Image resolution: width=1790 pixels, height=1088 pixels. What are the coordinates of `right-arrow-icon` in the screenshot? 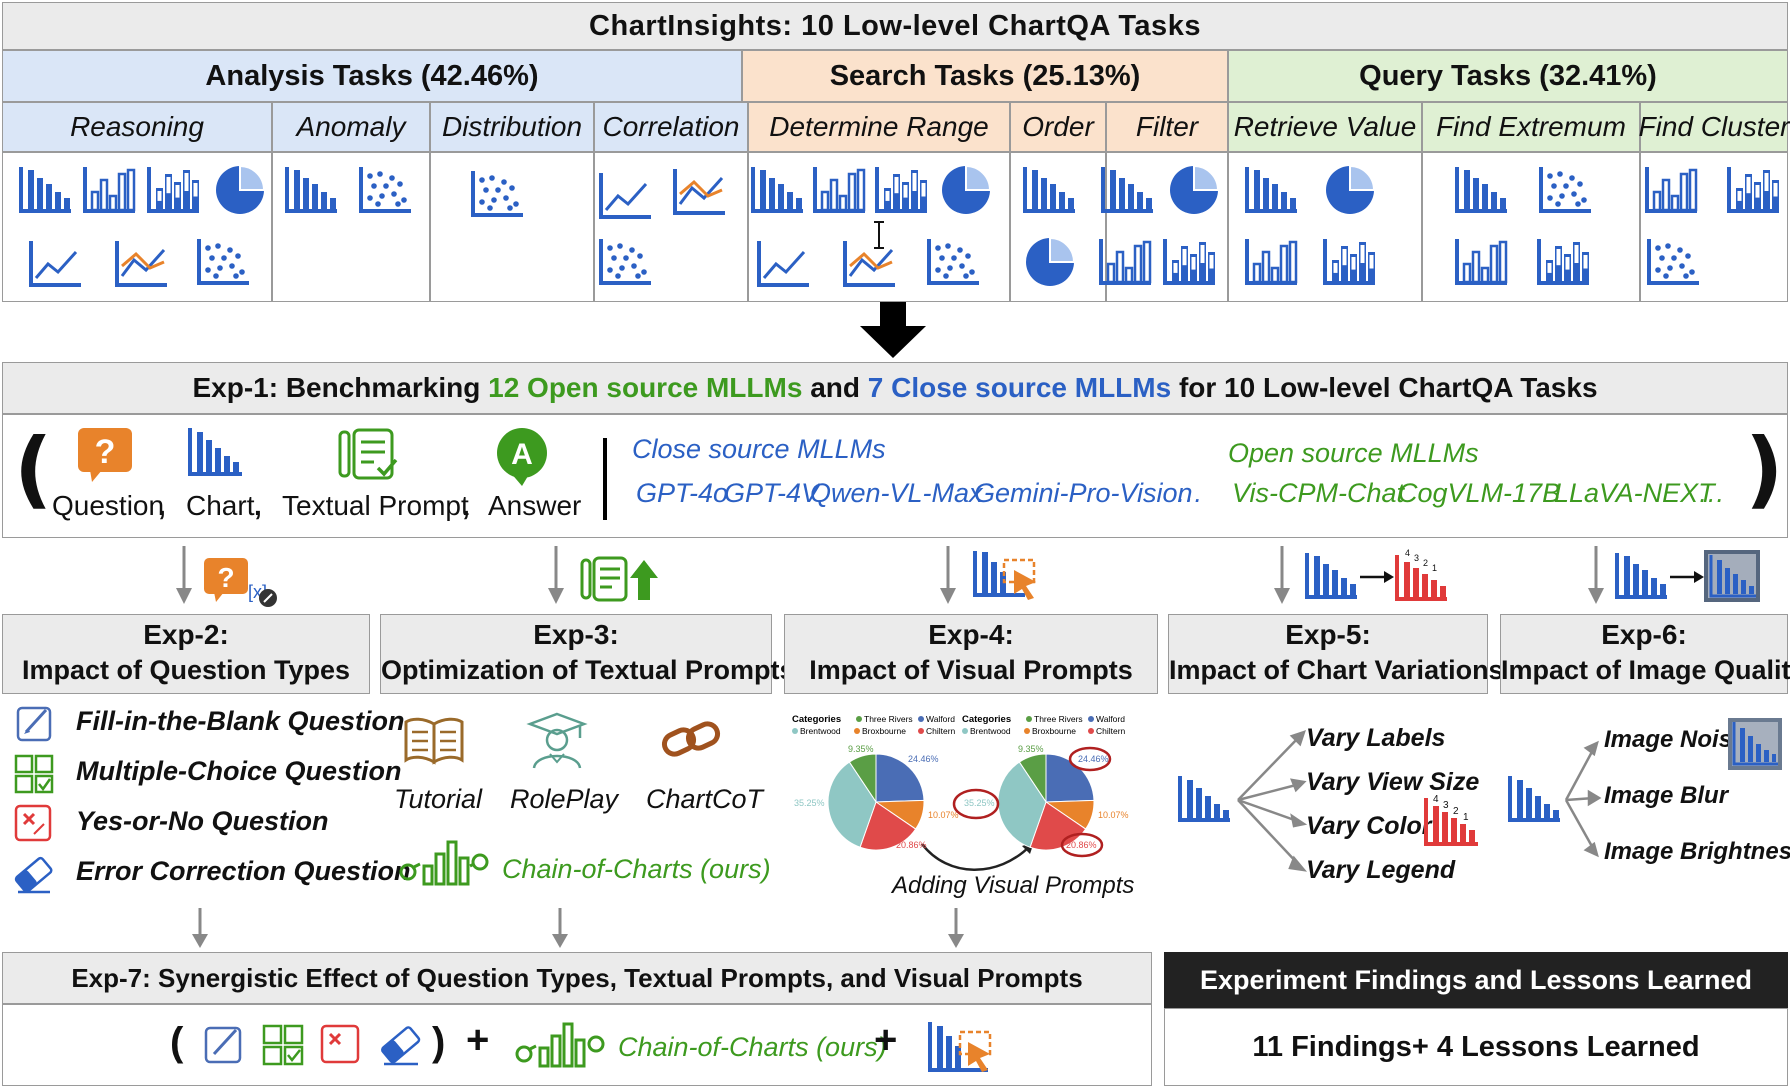 It's located at (1377, 577).